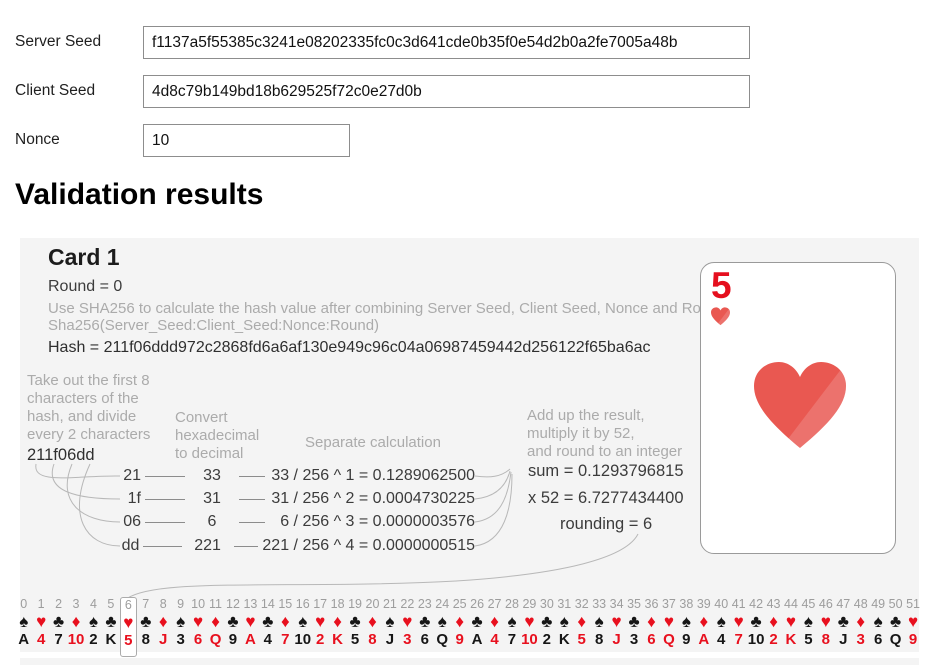  I want to click on deck-cell: 11 ♦ Q, so click(215, 622).